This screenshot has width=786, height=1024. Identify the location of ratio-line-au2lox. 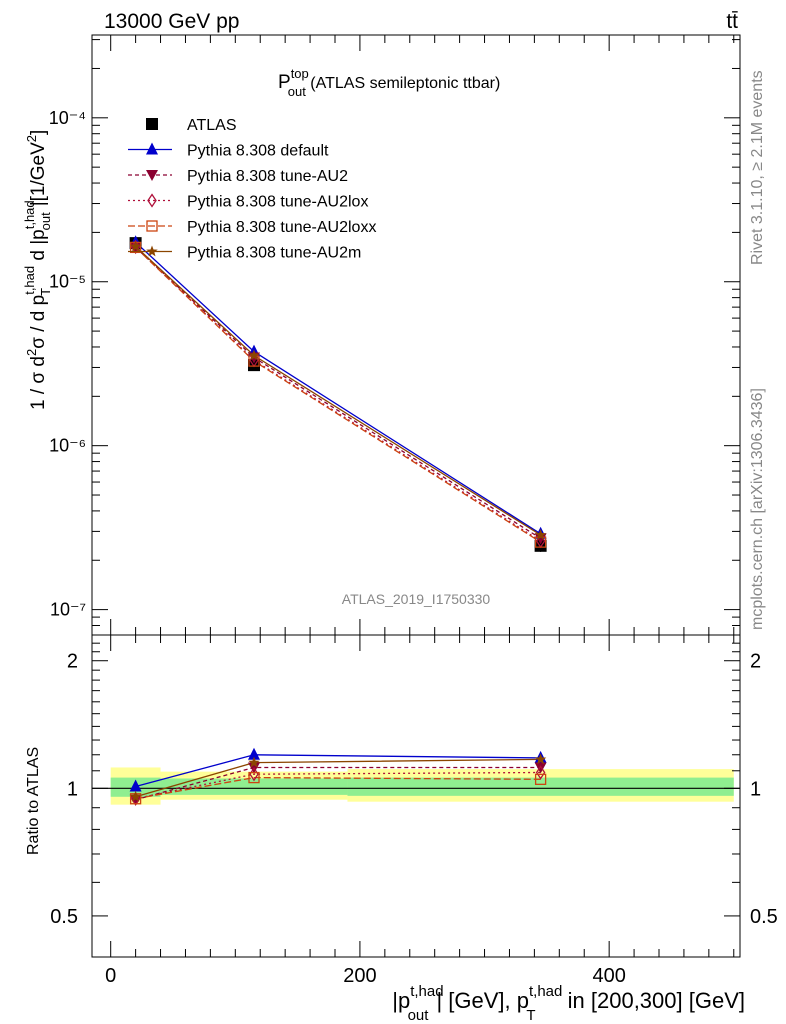
(338, 785).